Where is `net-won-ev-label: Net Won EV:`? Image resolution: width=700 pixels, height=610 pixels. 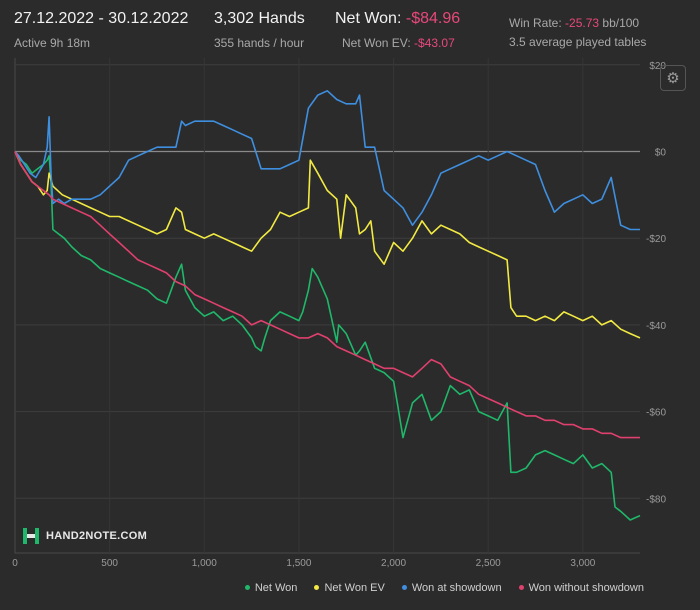 net-won-ev-label: Net Won EV: is located at coordinates (376, 43).